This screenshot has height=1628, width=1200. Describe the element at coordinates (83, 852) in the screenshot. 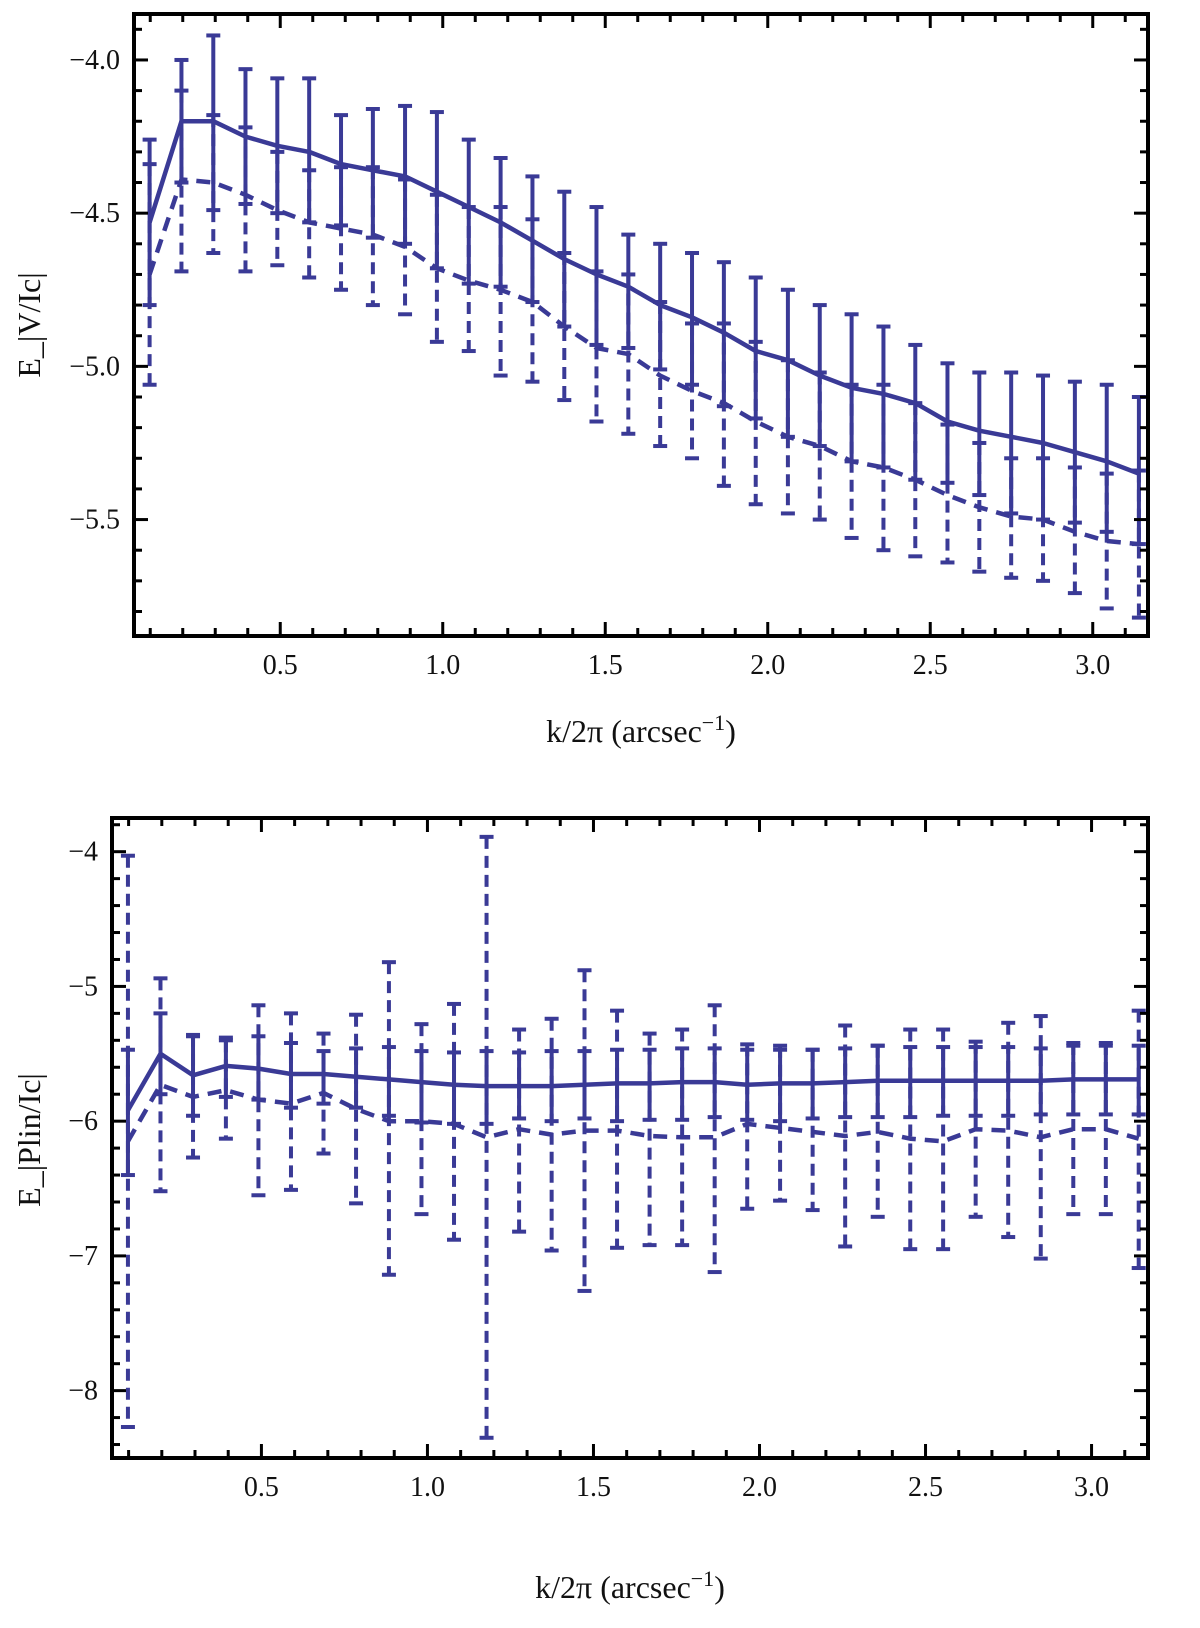

I see `y-tick-label: −4` at that location.